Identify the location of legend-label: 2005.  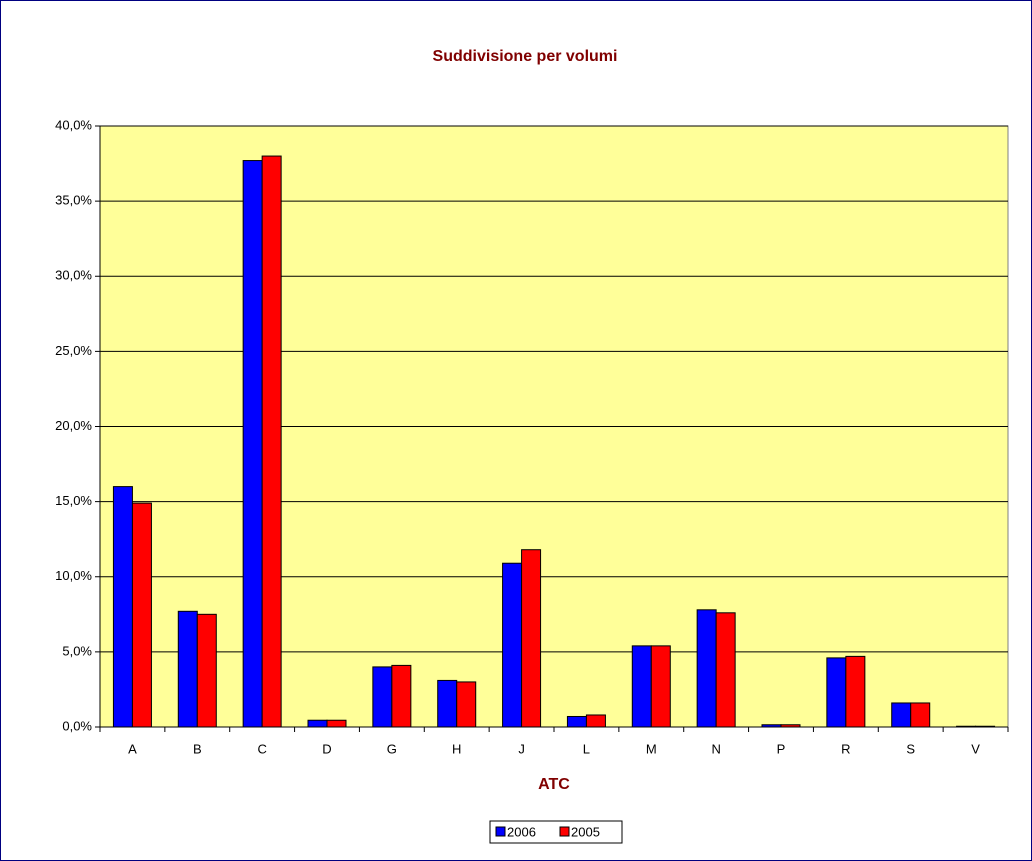
(585, 831).